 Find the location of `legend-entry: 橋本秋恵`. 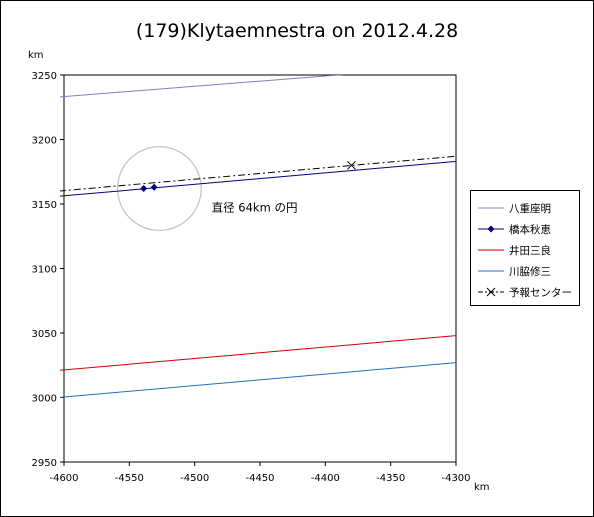

legend-entry: 橋本秋恵 is located at coordinates (525, 229).